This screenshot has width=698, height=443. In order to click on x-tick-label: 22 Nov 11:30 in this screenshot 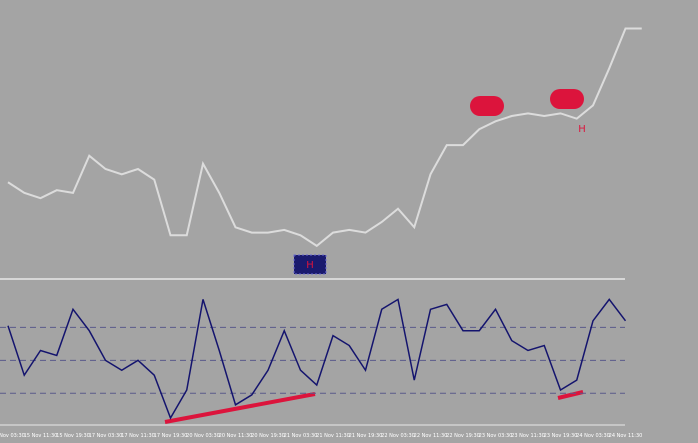, I will do `click(431, 436)`.